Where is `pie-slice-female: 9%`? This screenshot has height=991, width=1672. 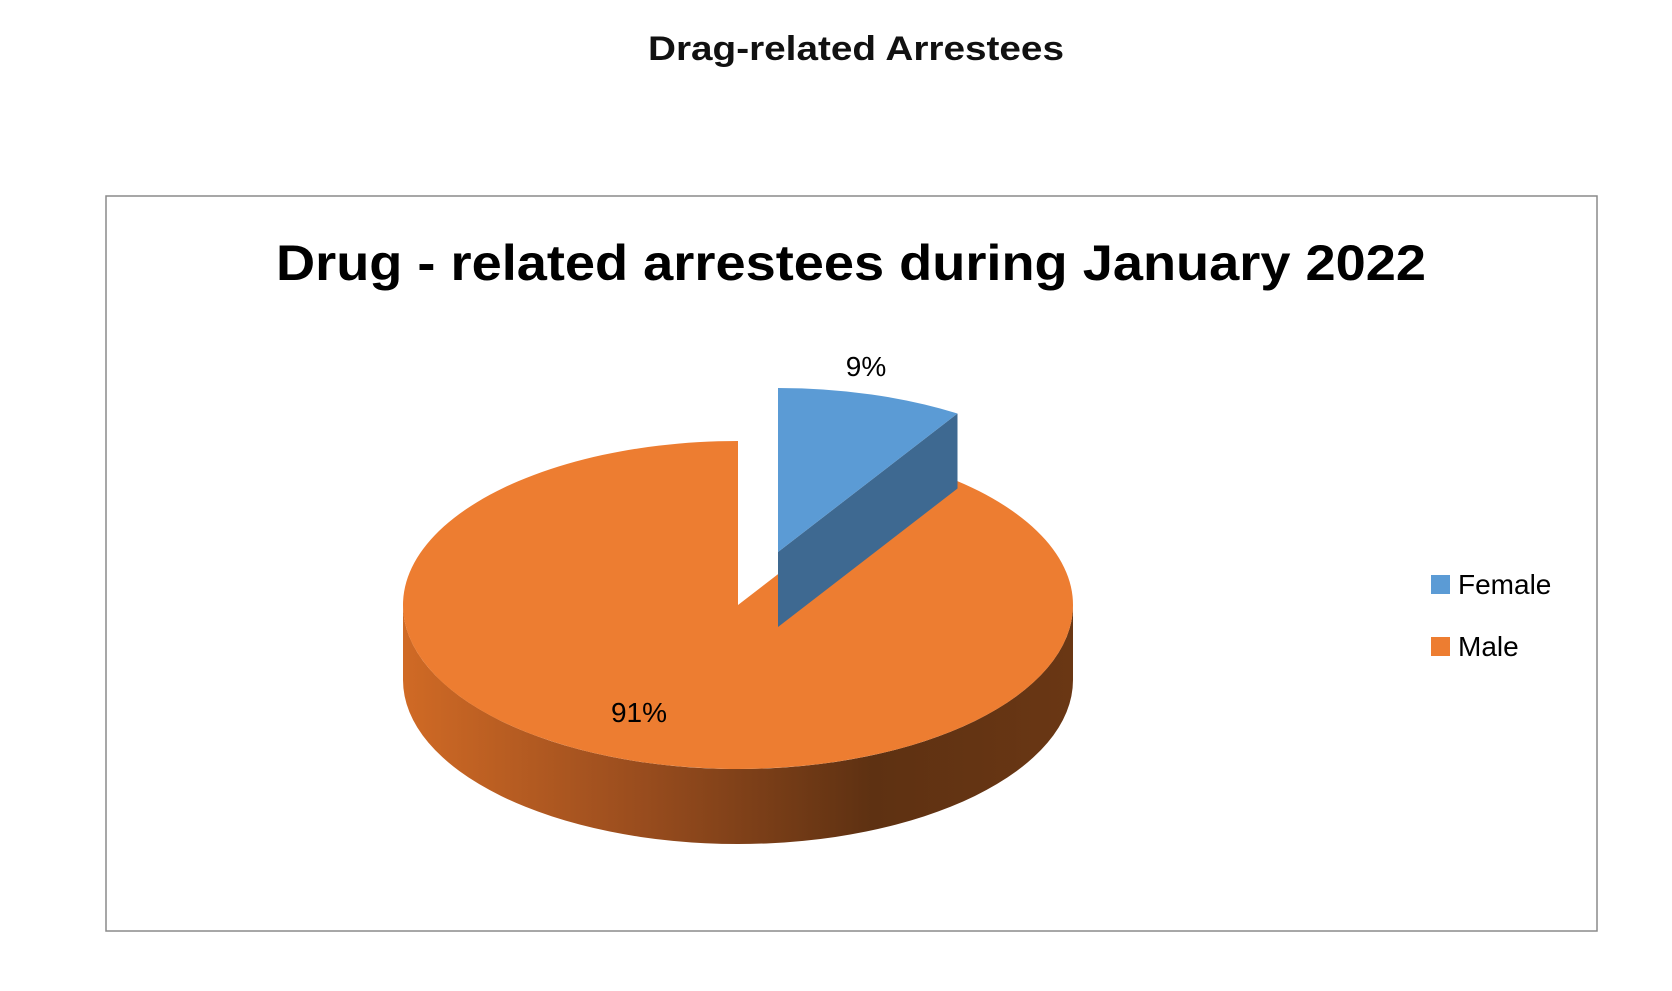 pie-slice-female: 9% is located at coordinates (868, 489).